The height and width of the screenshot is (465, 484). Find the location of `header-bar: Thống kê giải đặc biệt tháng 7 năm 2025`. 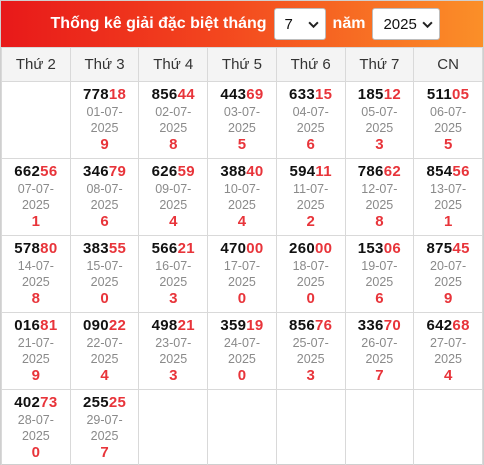

header-bar: Thống kê giải đặc biệt tháng 7 năm 2025 is located at coordinates (242, 24).